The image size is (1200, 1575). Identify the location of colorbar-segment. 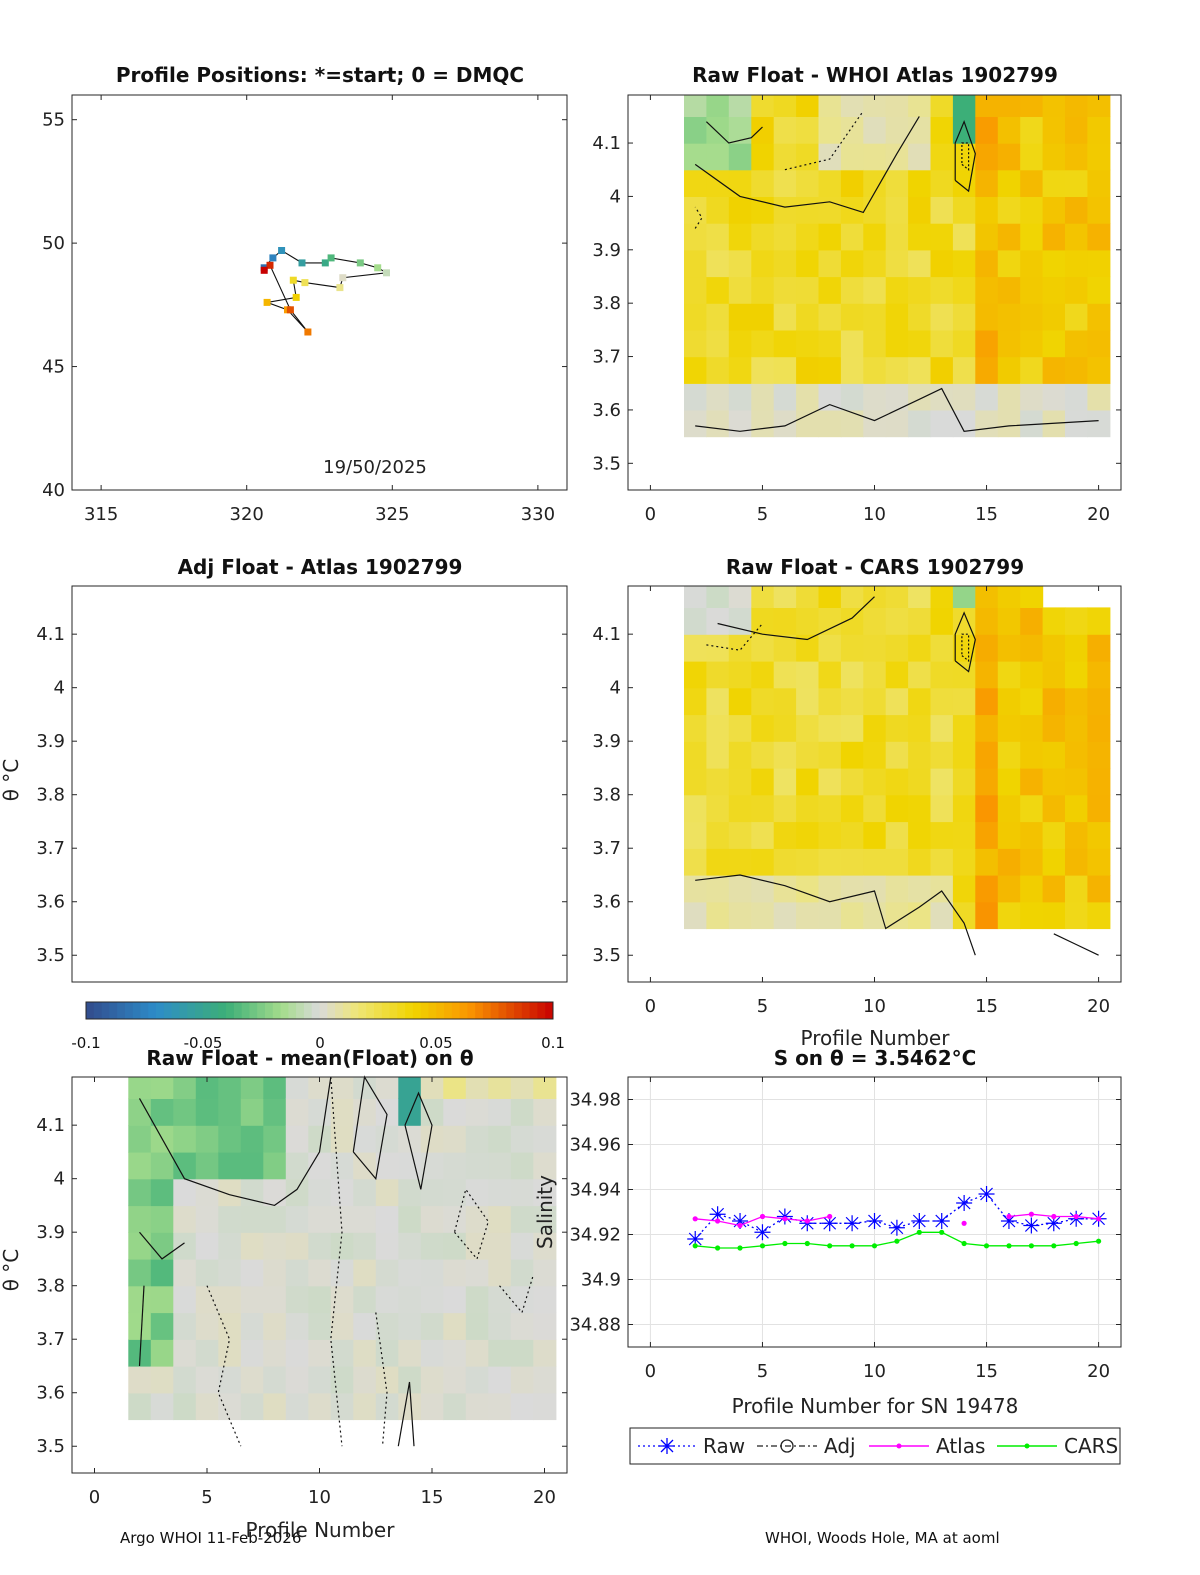
(168, 1010).